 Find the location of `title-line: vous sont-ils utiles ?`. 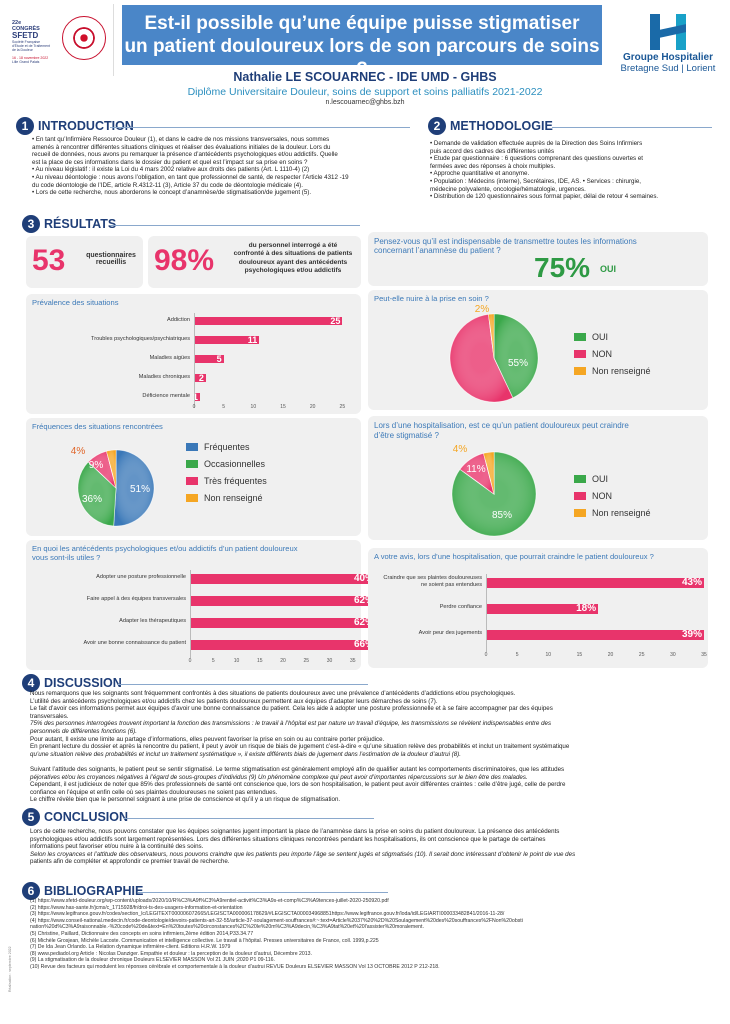

title-line: vous sont-ils utiles ? is located at coordinates (66, 557).